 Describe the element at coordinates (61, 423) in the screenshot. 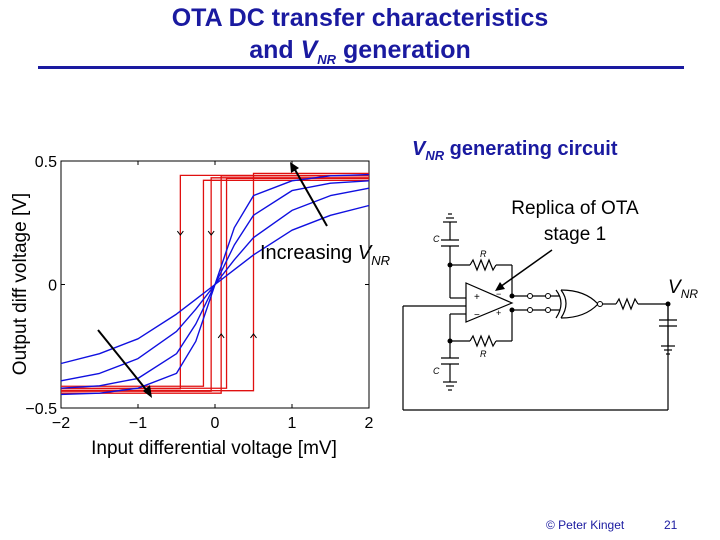

I see `x-tick-label-0: −2` at that location.